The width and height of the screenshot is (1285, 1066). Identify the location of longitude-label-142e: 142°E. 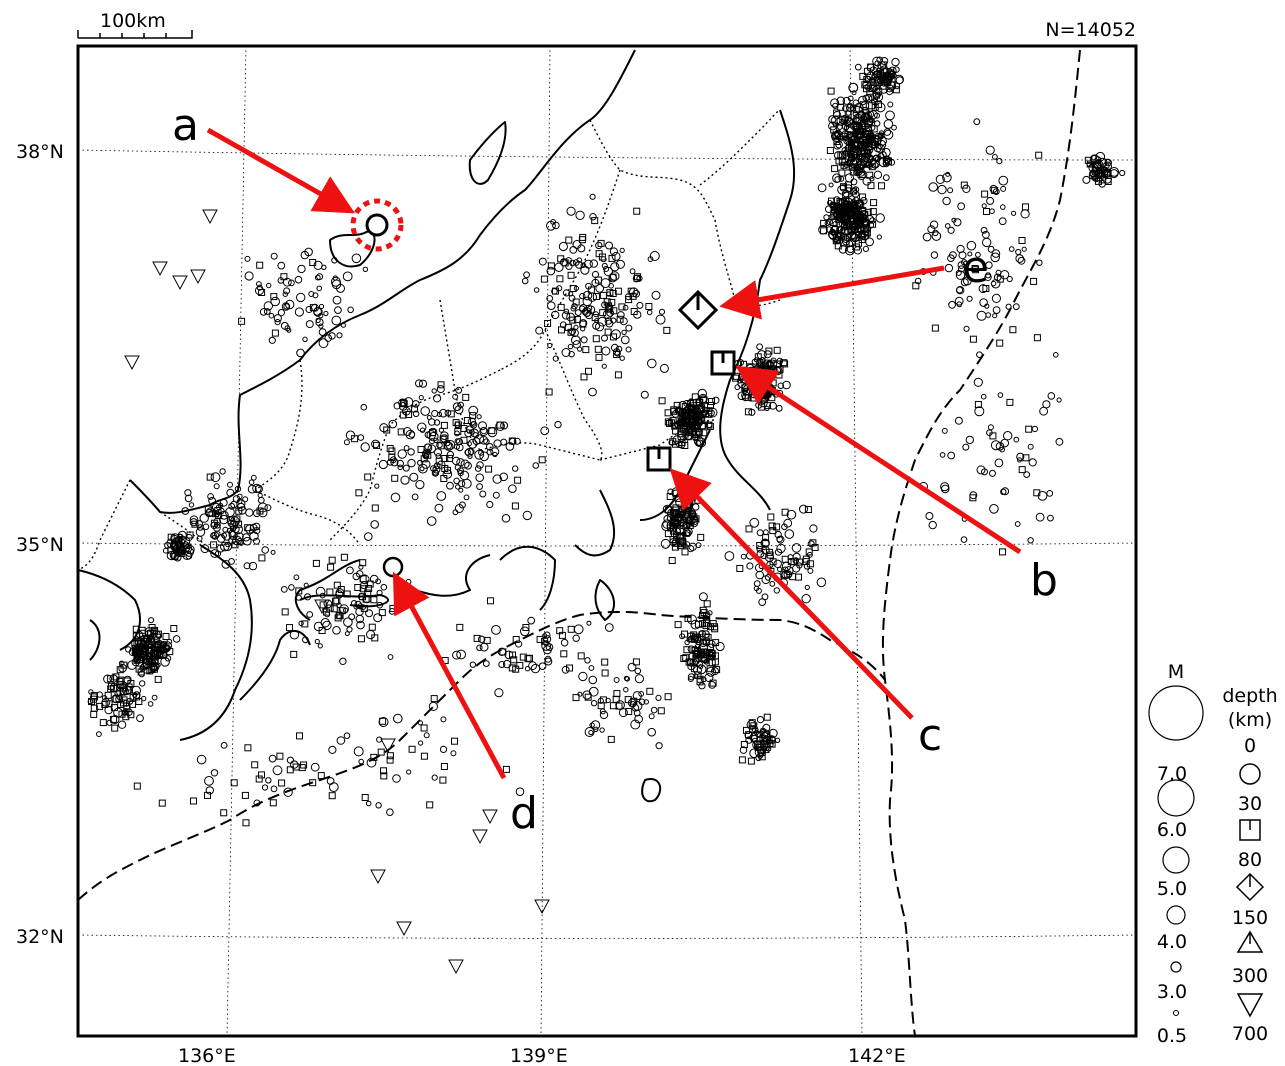
(877, 1055).